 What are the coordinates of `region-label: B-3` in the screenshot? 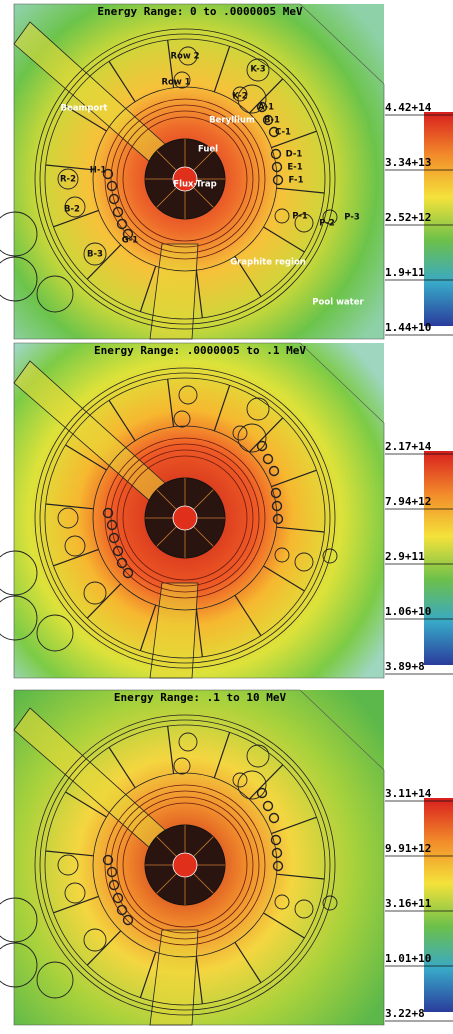 It's located at (95, 255).